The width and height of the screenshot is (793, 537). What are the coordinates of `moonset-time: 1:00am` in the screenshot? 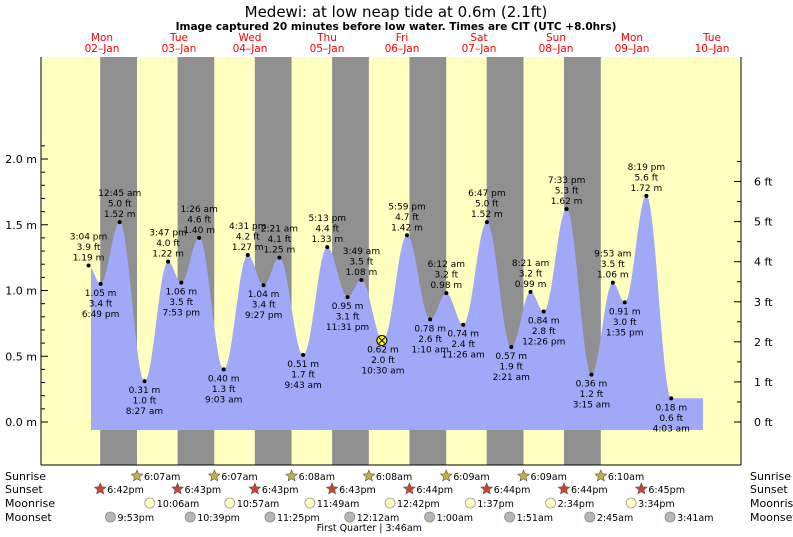 It's located at (455, 518).